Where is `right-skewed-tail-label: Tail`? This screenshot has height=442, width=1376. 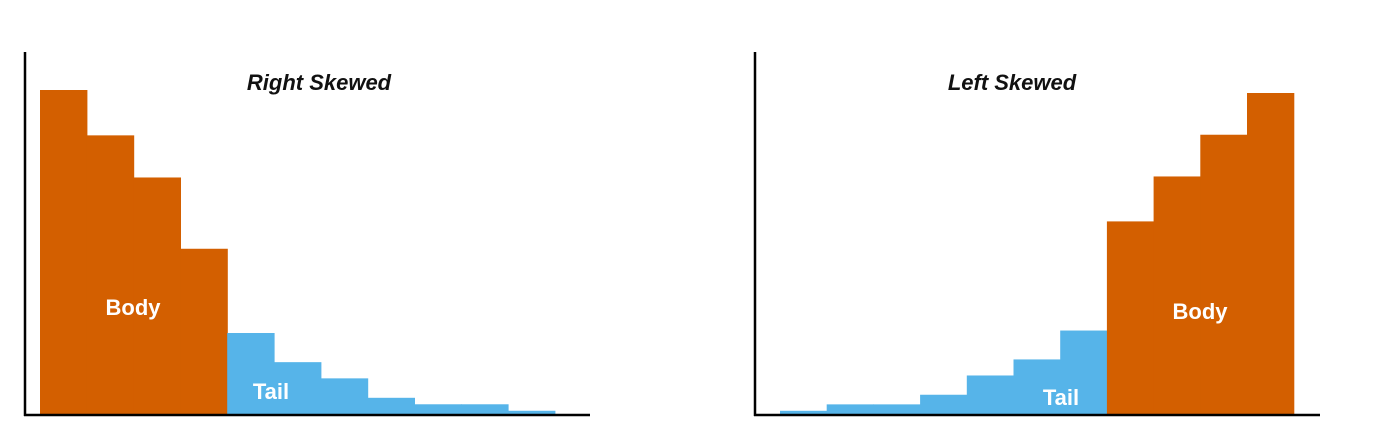 right-skewed-tail-label: Tail is located at coordinates (271, 391).